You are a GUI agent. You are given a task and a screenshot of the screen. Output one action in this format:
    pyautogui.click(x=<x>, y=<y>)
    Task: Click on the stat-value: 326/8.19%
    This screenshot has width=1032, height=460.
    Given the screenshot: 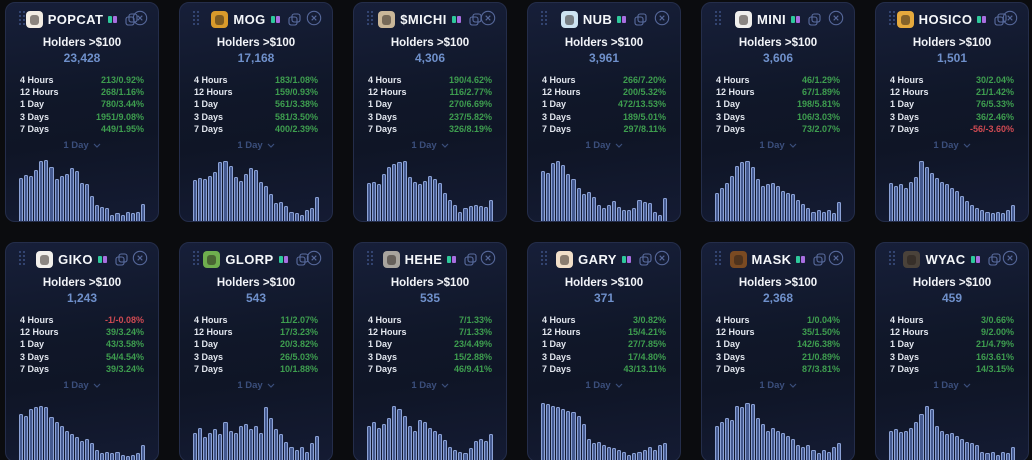 What is the action you would take?
    pyautogui.click(x=470, y=128)
    